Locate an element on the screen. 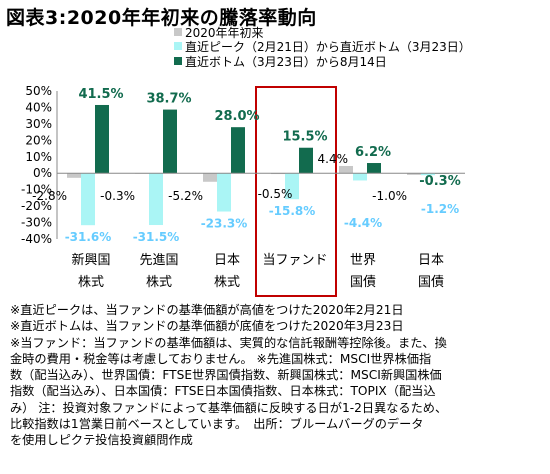 This screenshot has width=550, height=474. legend-item-bottom-to-aug: 直近ボトム（3月23日）から8月14日 is located at coordinates (280, 62).